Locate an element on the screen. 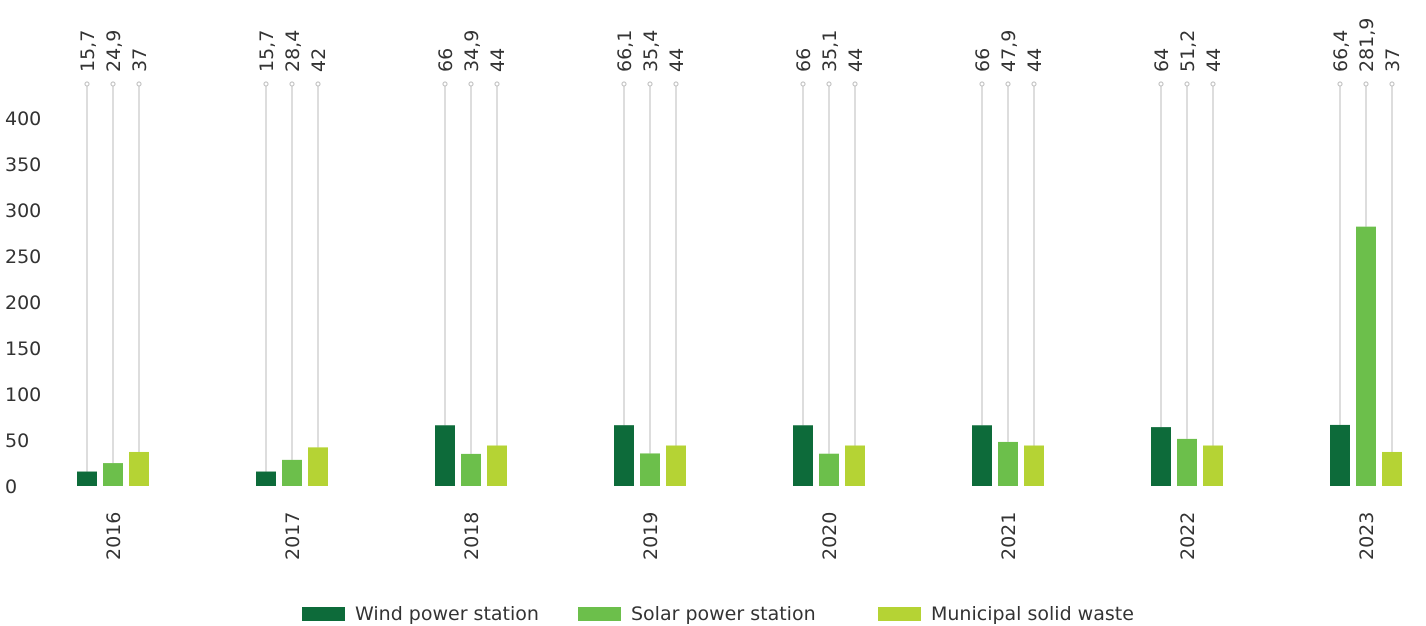 This screenshot has width=1426, height=626. x-tick-label: 2020 is located at coordinates (830, 536).